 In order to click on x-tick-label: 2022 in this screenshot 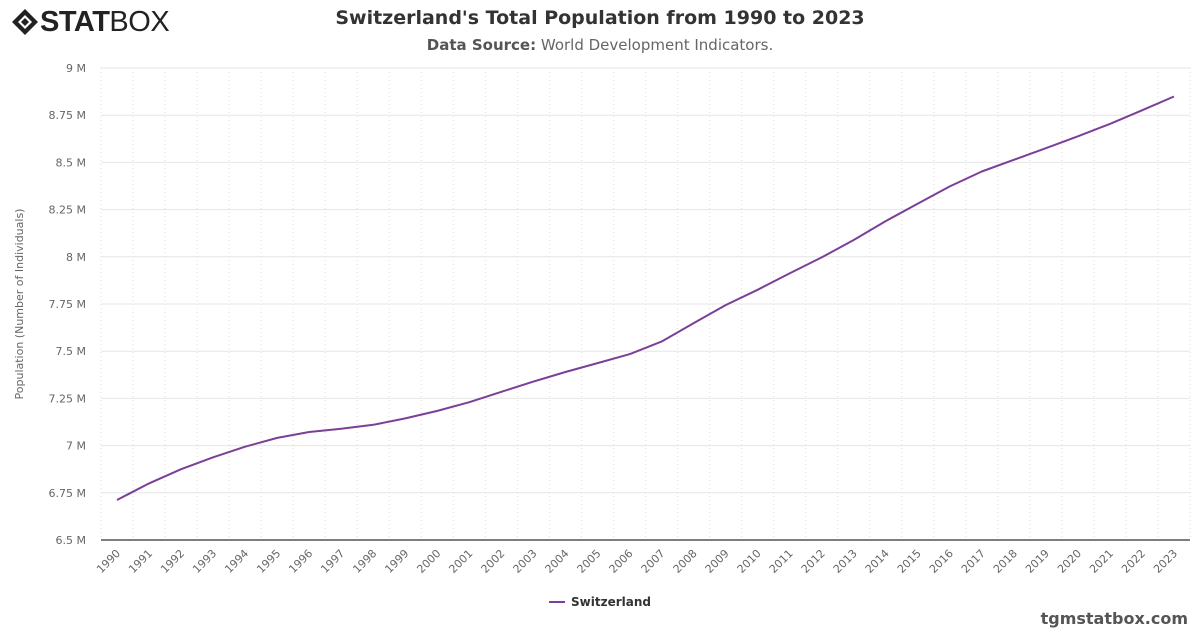, I will do `click(1133, 561)`.